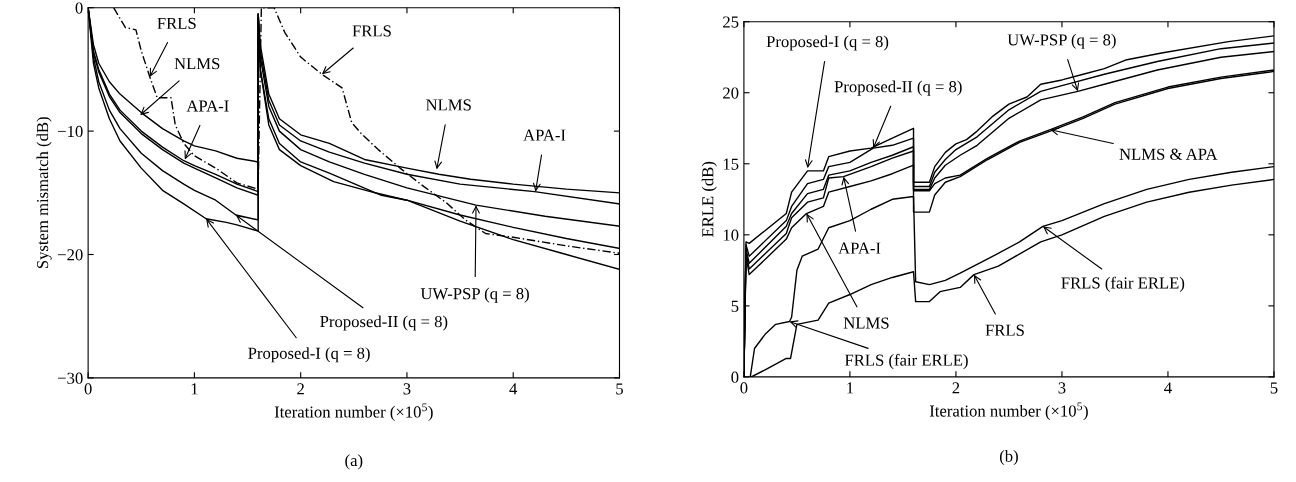 This screenshot has height=482, width=1296. I want to click on text: (b), so click(1008, 458).